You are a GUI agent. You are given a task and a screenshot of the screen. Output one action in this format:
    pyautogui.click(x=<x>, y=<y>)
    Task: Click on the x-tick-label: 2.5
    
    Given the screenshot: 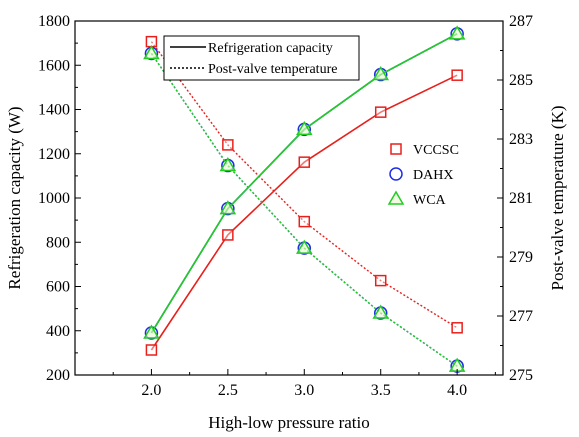 What is the action you would take?
    pyautogui.click(x=228, y=390)
    